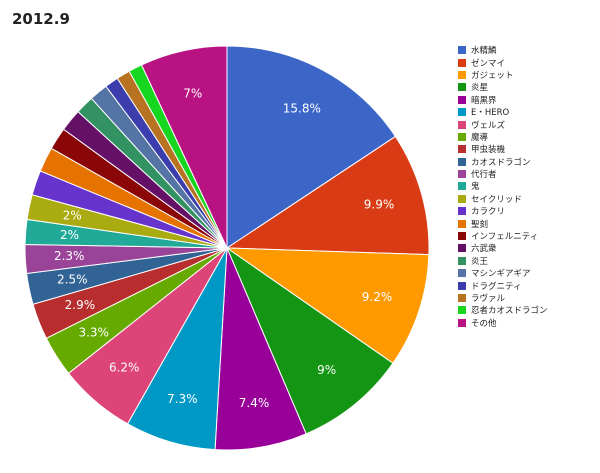 This screenshot has width=600, height=473. I want to click on legend-item: ドラグニティ, so click(528, 285).